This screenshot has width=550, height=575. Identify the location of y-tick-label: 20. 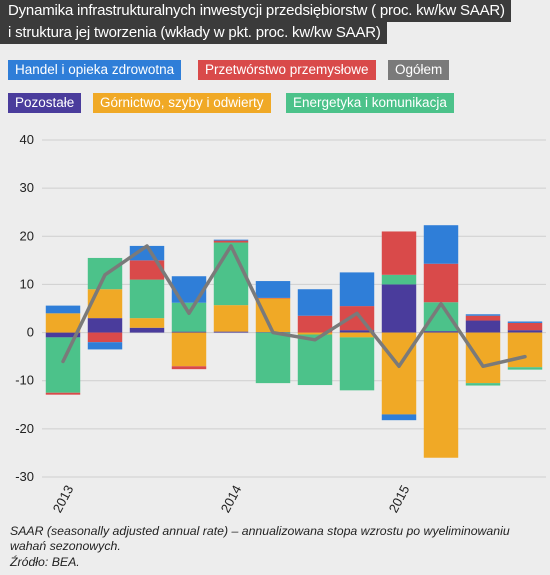
(27, 235).